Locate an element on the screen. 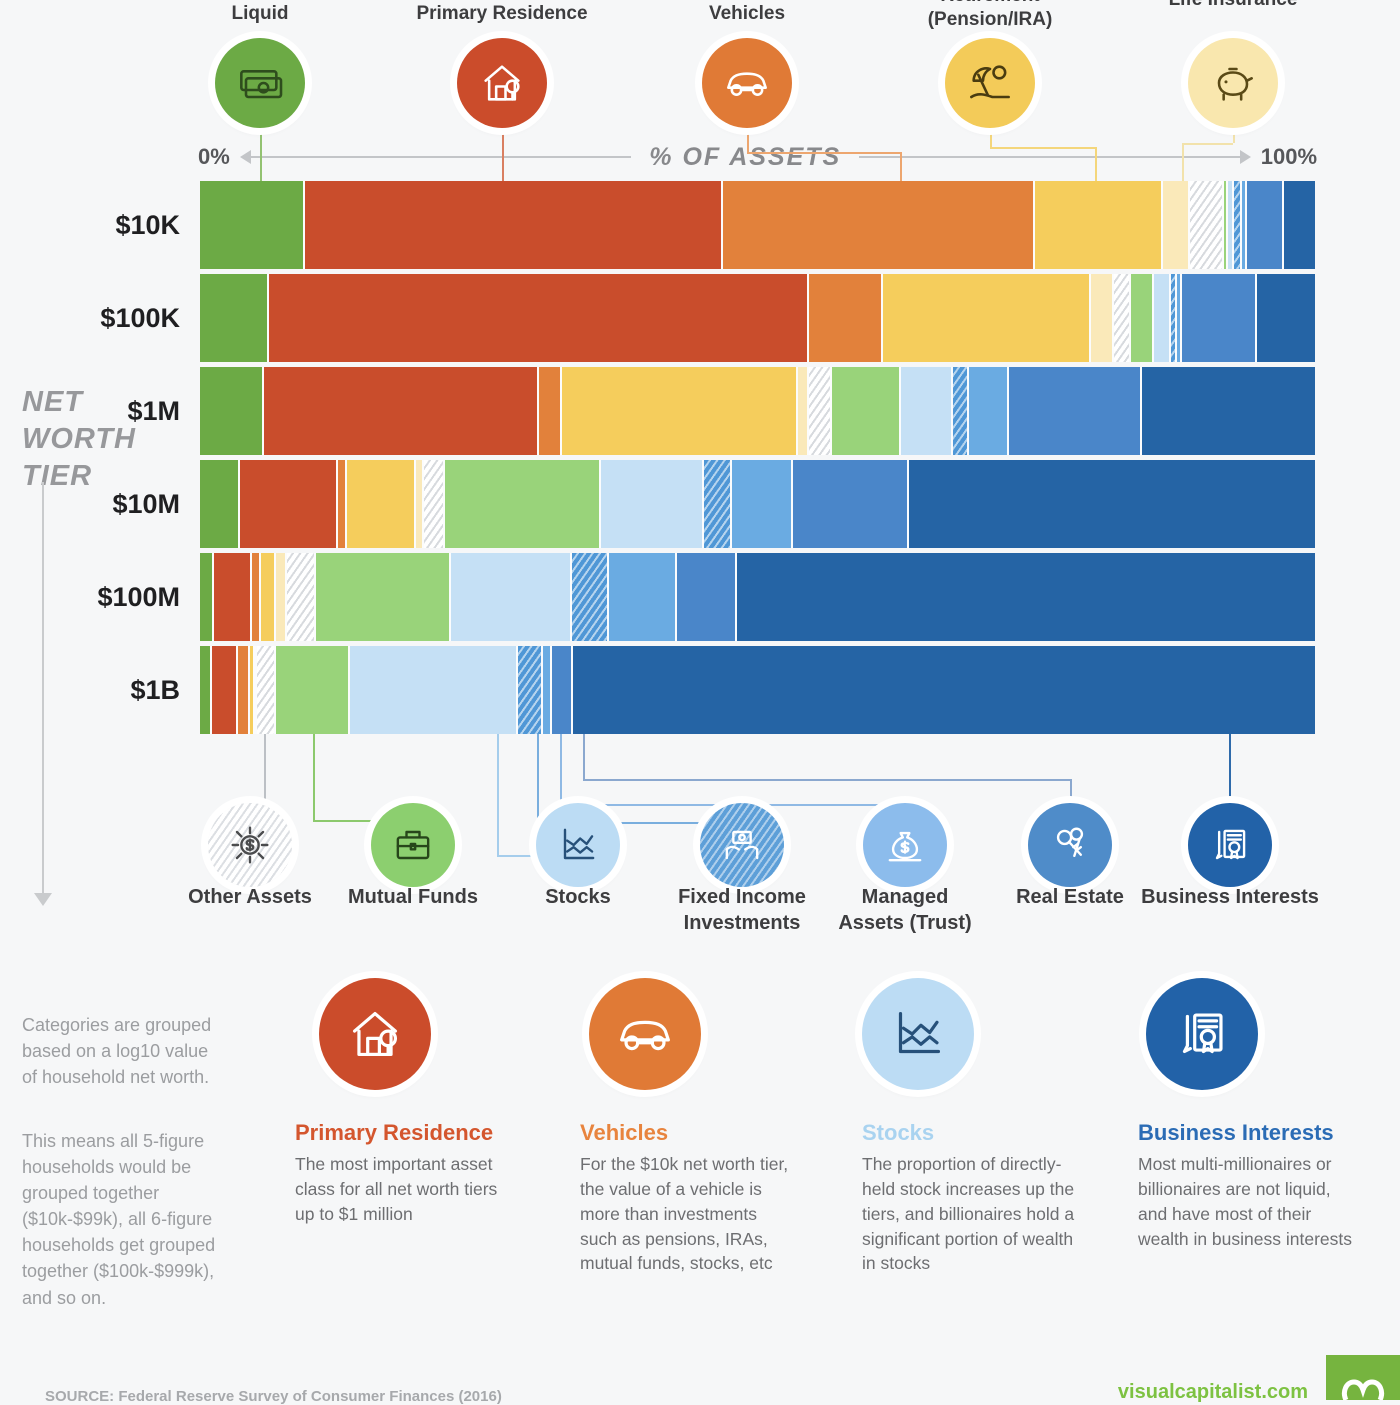 The image size is (1400, 1405). bottom-asset-label: Business Interests is located at coordinates (1230, 897).